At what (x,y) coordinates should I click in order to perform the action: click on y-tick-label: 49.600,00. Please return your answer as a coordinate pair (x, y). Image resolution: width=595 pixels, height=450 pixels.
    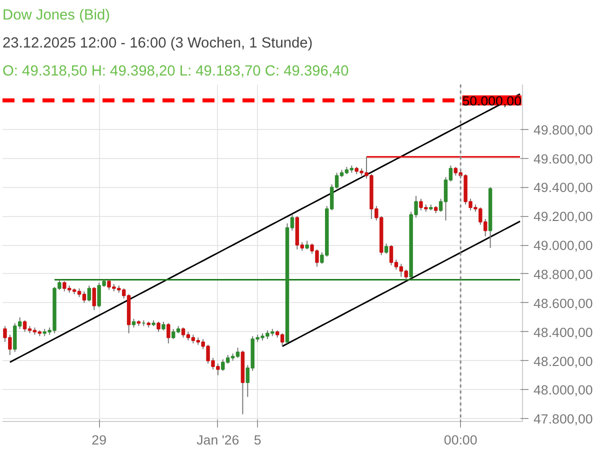
    Looking at the image, I should click on (563, 158).